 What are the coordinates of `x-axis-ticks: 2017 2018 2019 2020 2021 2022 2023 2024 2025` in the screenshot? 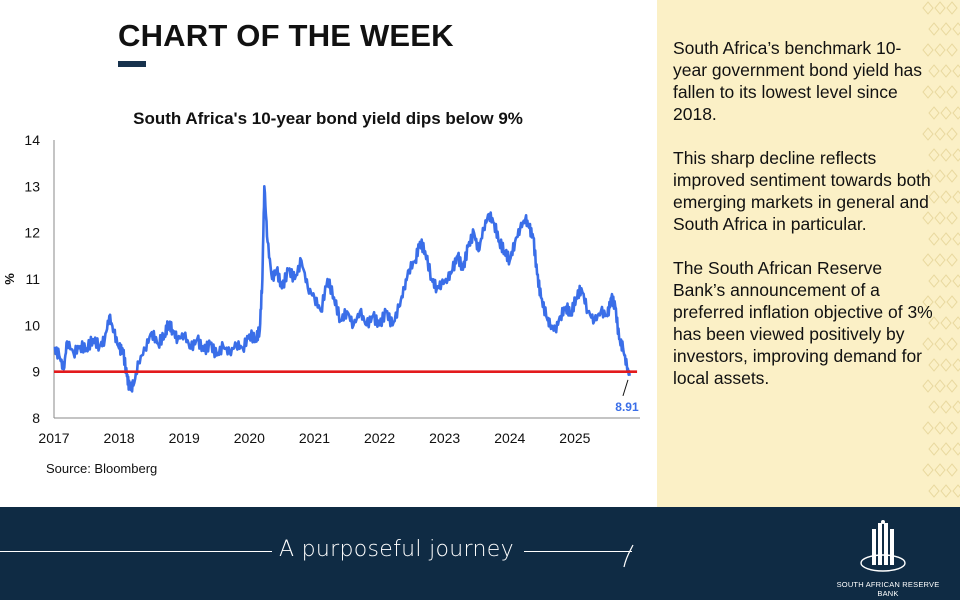 It's located at (314, 438).